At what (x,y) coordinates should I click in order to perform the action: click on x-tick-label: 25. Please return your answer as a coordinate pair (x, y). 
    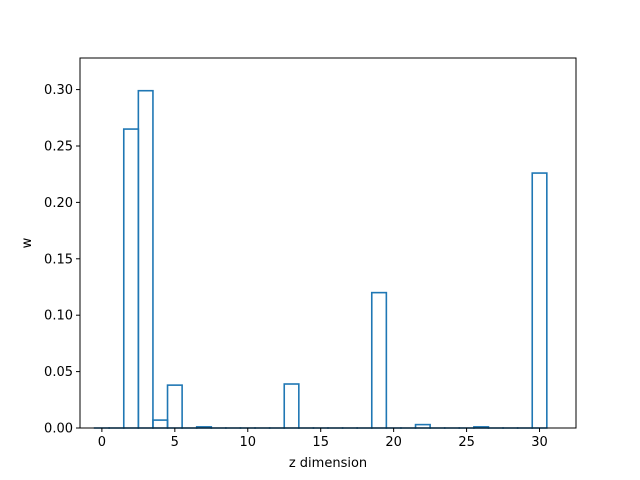
    Looking at the image, I should click on (466, 442).